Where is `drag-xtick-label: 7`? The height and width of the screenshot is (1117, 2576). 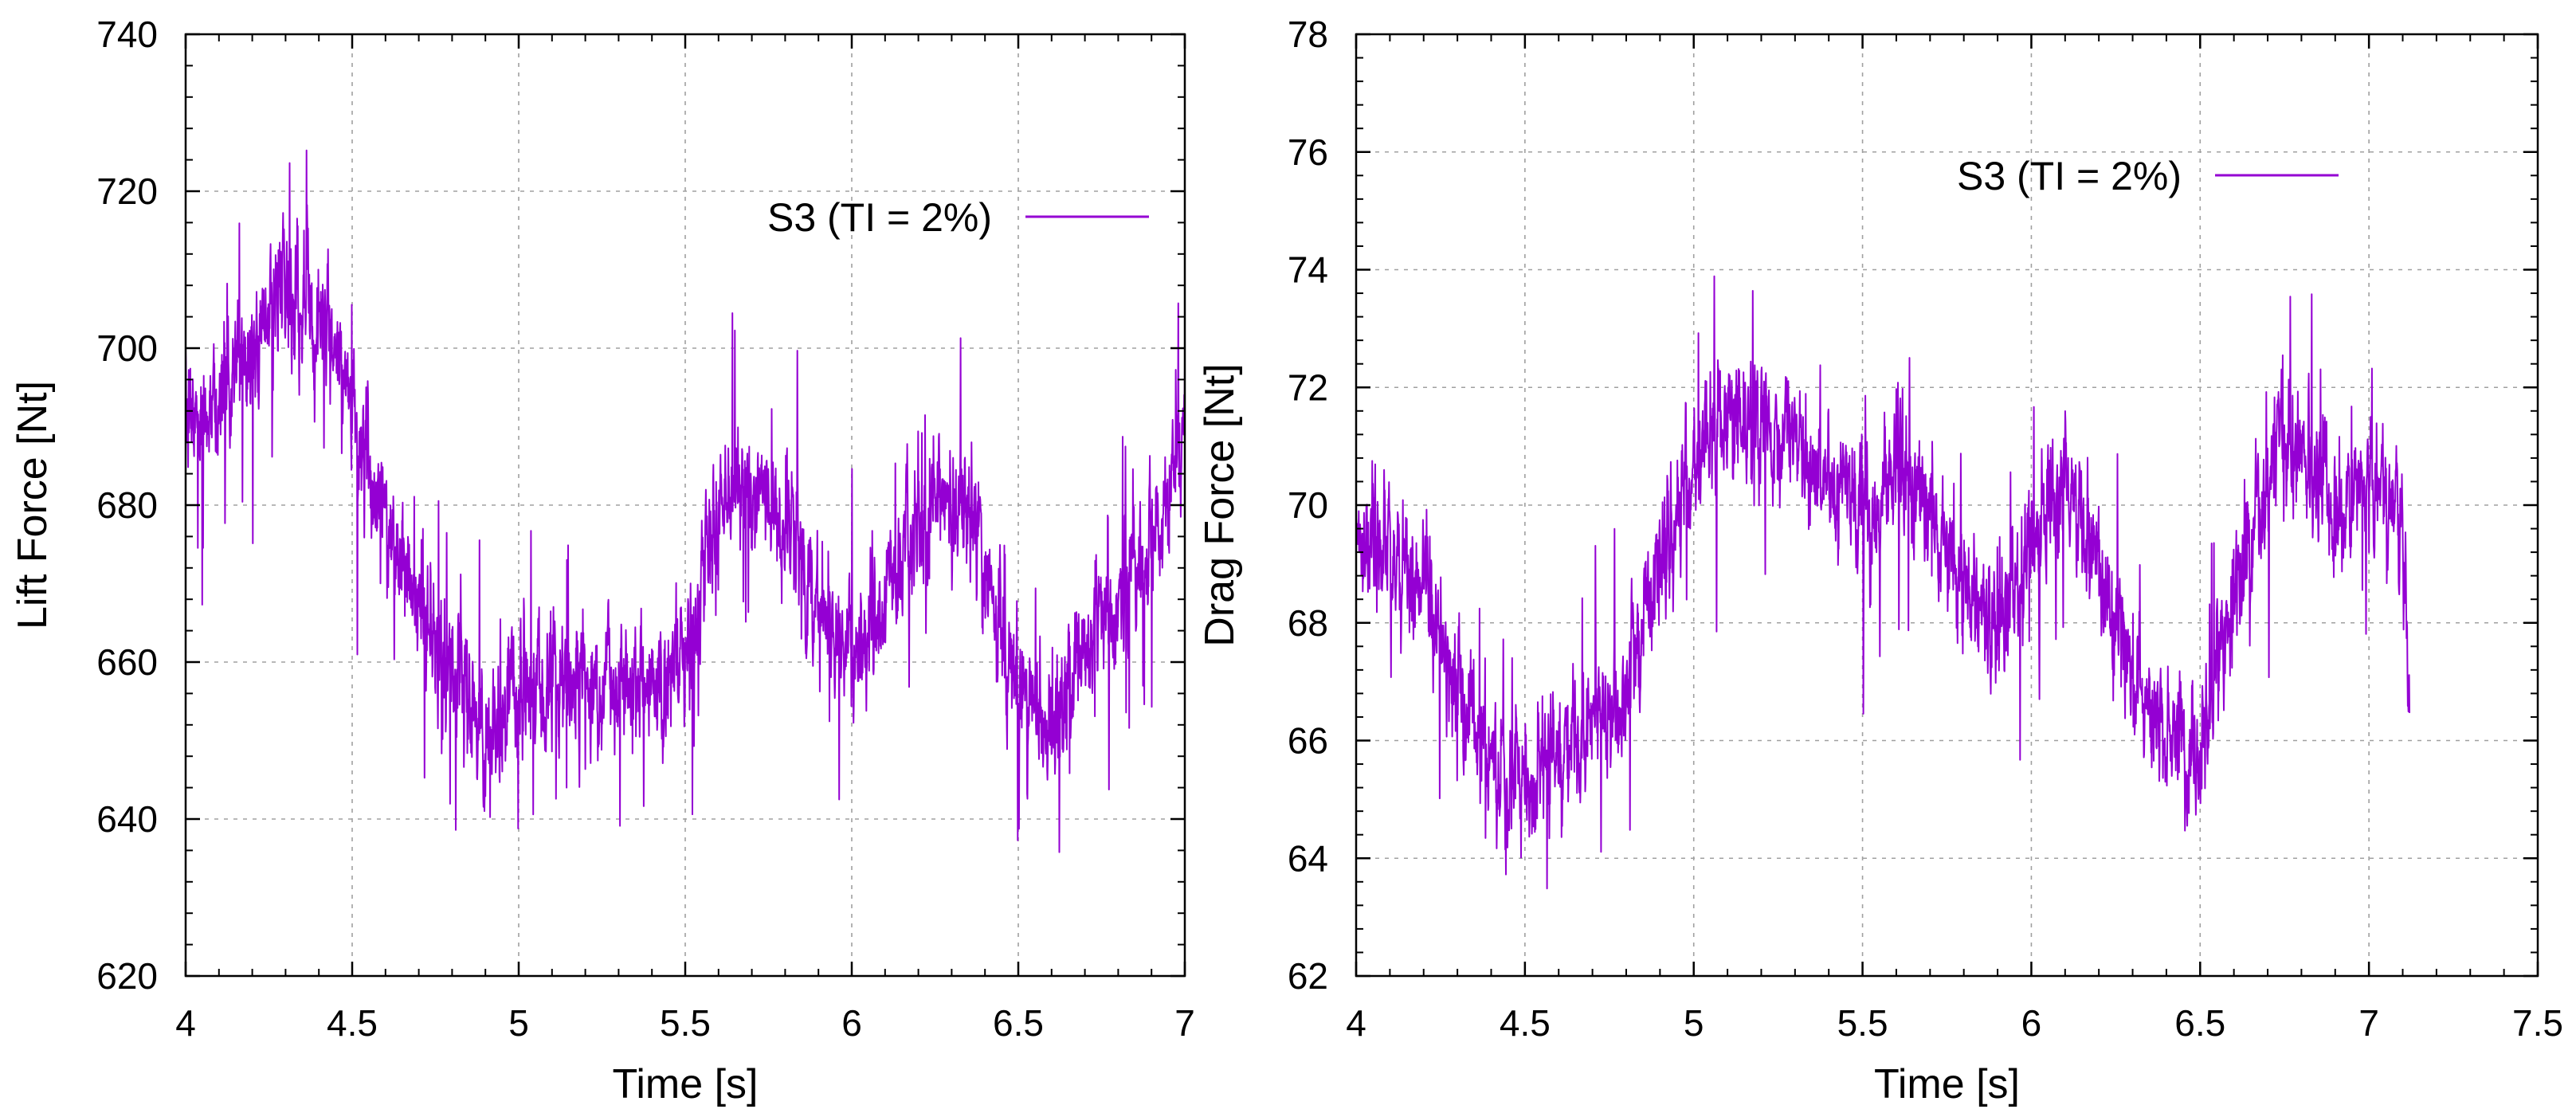 drag-xtick-label: 7 is located at coordinates (2368, 1023).